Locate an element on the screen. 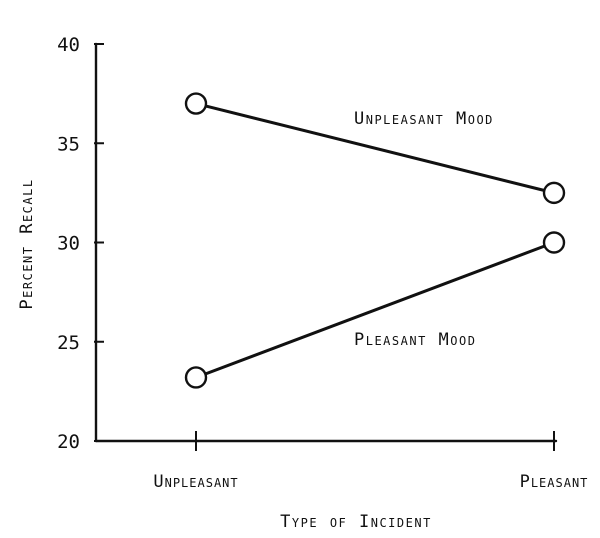 The height and width of the screenshot is (538, 600). y-tick-label: 25 is located at coordinates (68, 343).